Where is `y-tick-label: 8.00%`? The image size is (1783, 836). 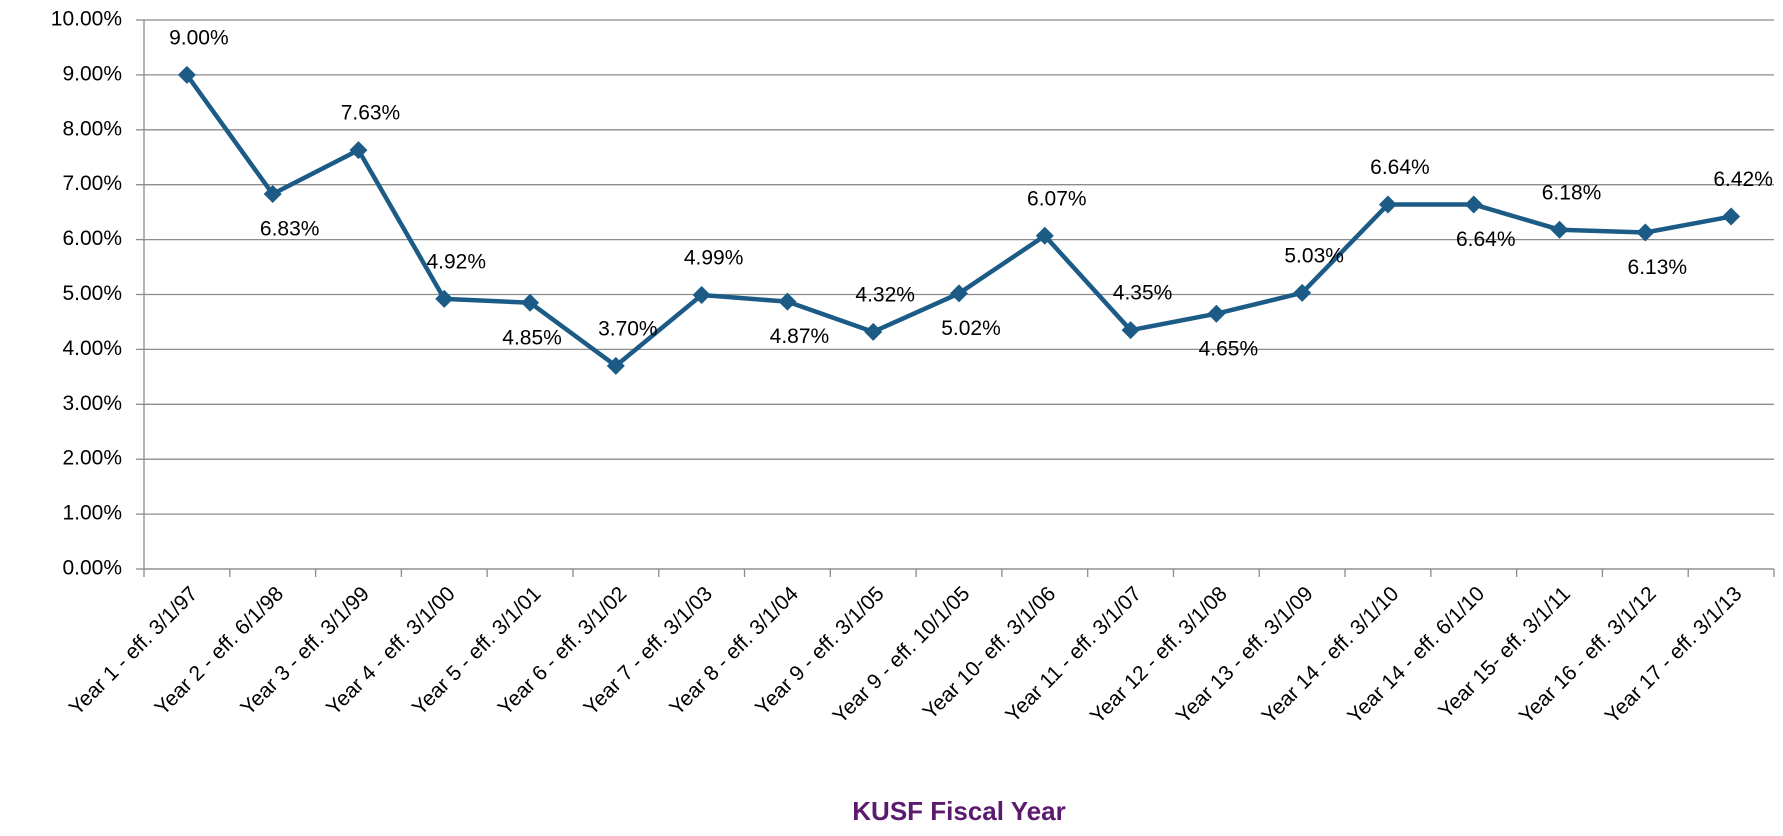
y-tick-label: 8.00% is located at coordinates (92, 128).